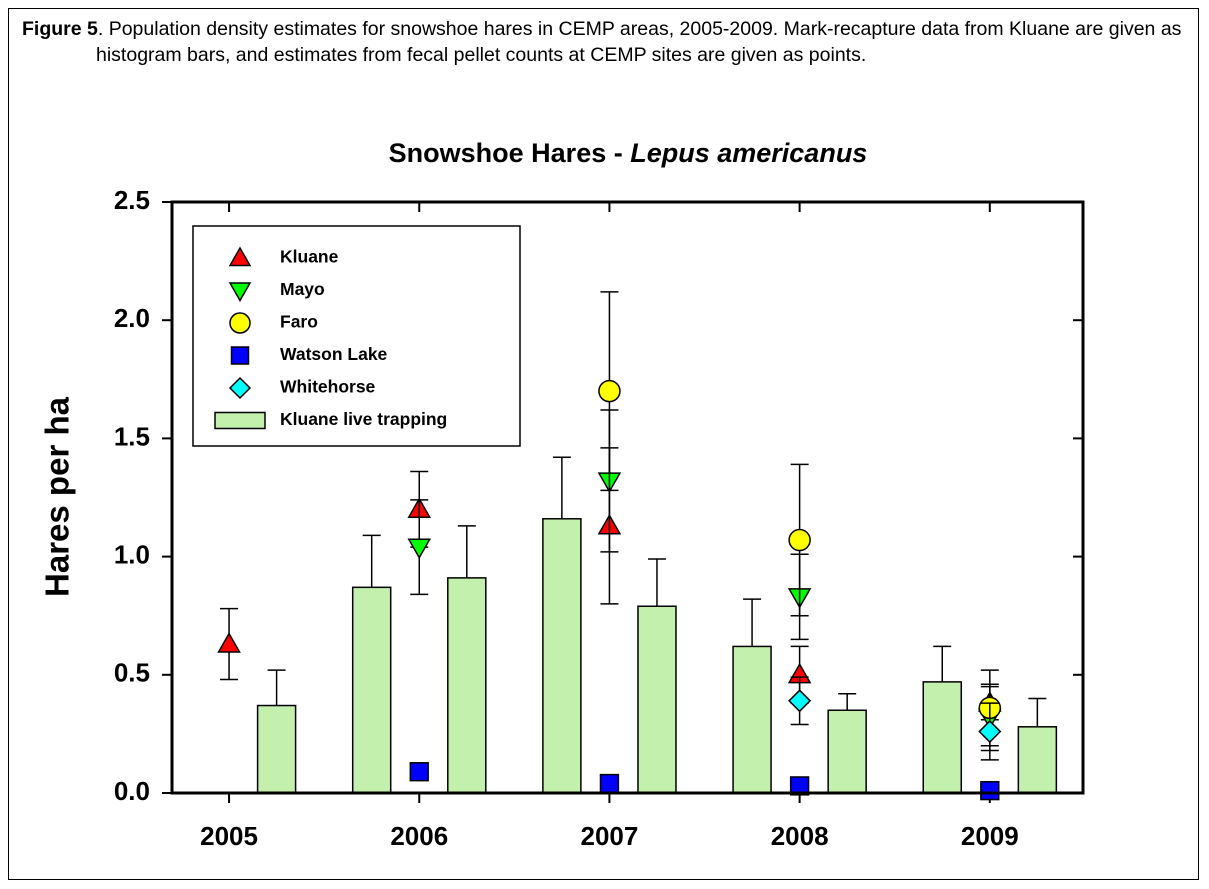 This screenshot has height=889, width=1209. What do you see at coordinates (419, 836) in the screenshot?
I see `x-tick-label: 2006` at bounding box center [419, 836].